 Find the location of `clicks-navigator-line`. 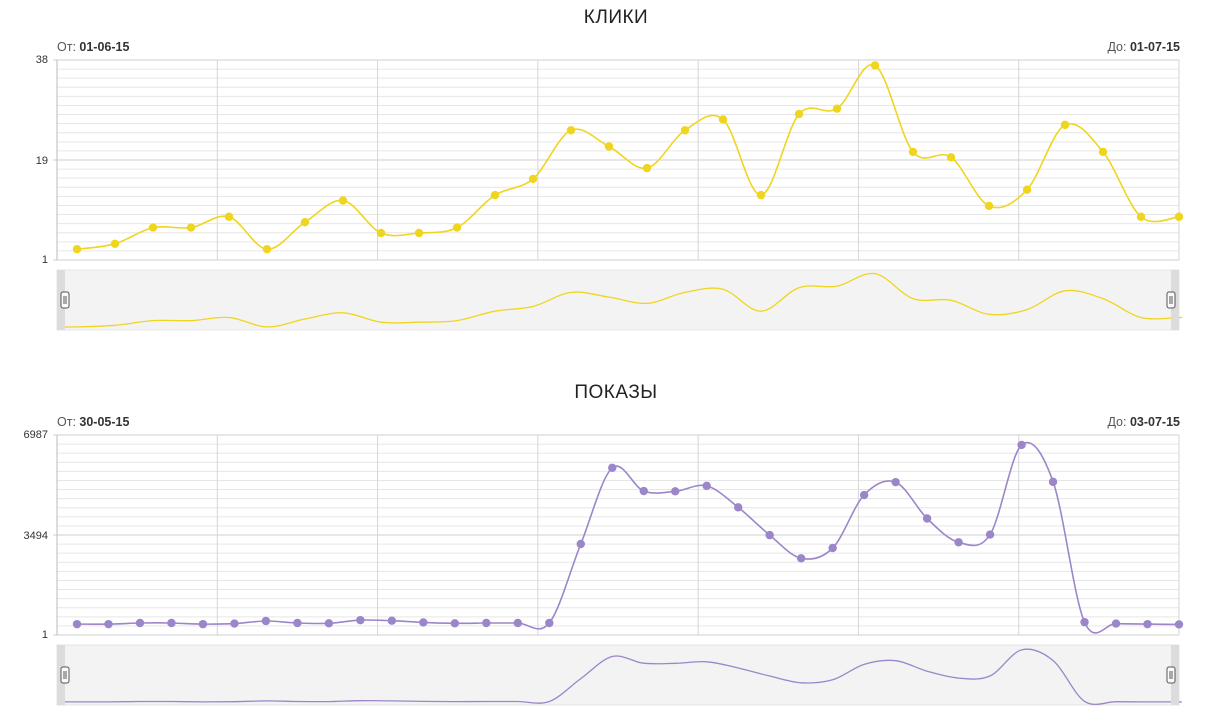

clicks-navigator-line is located at coordinates (619, 300).